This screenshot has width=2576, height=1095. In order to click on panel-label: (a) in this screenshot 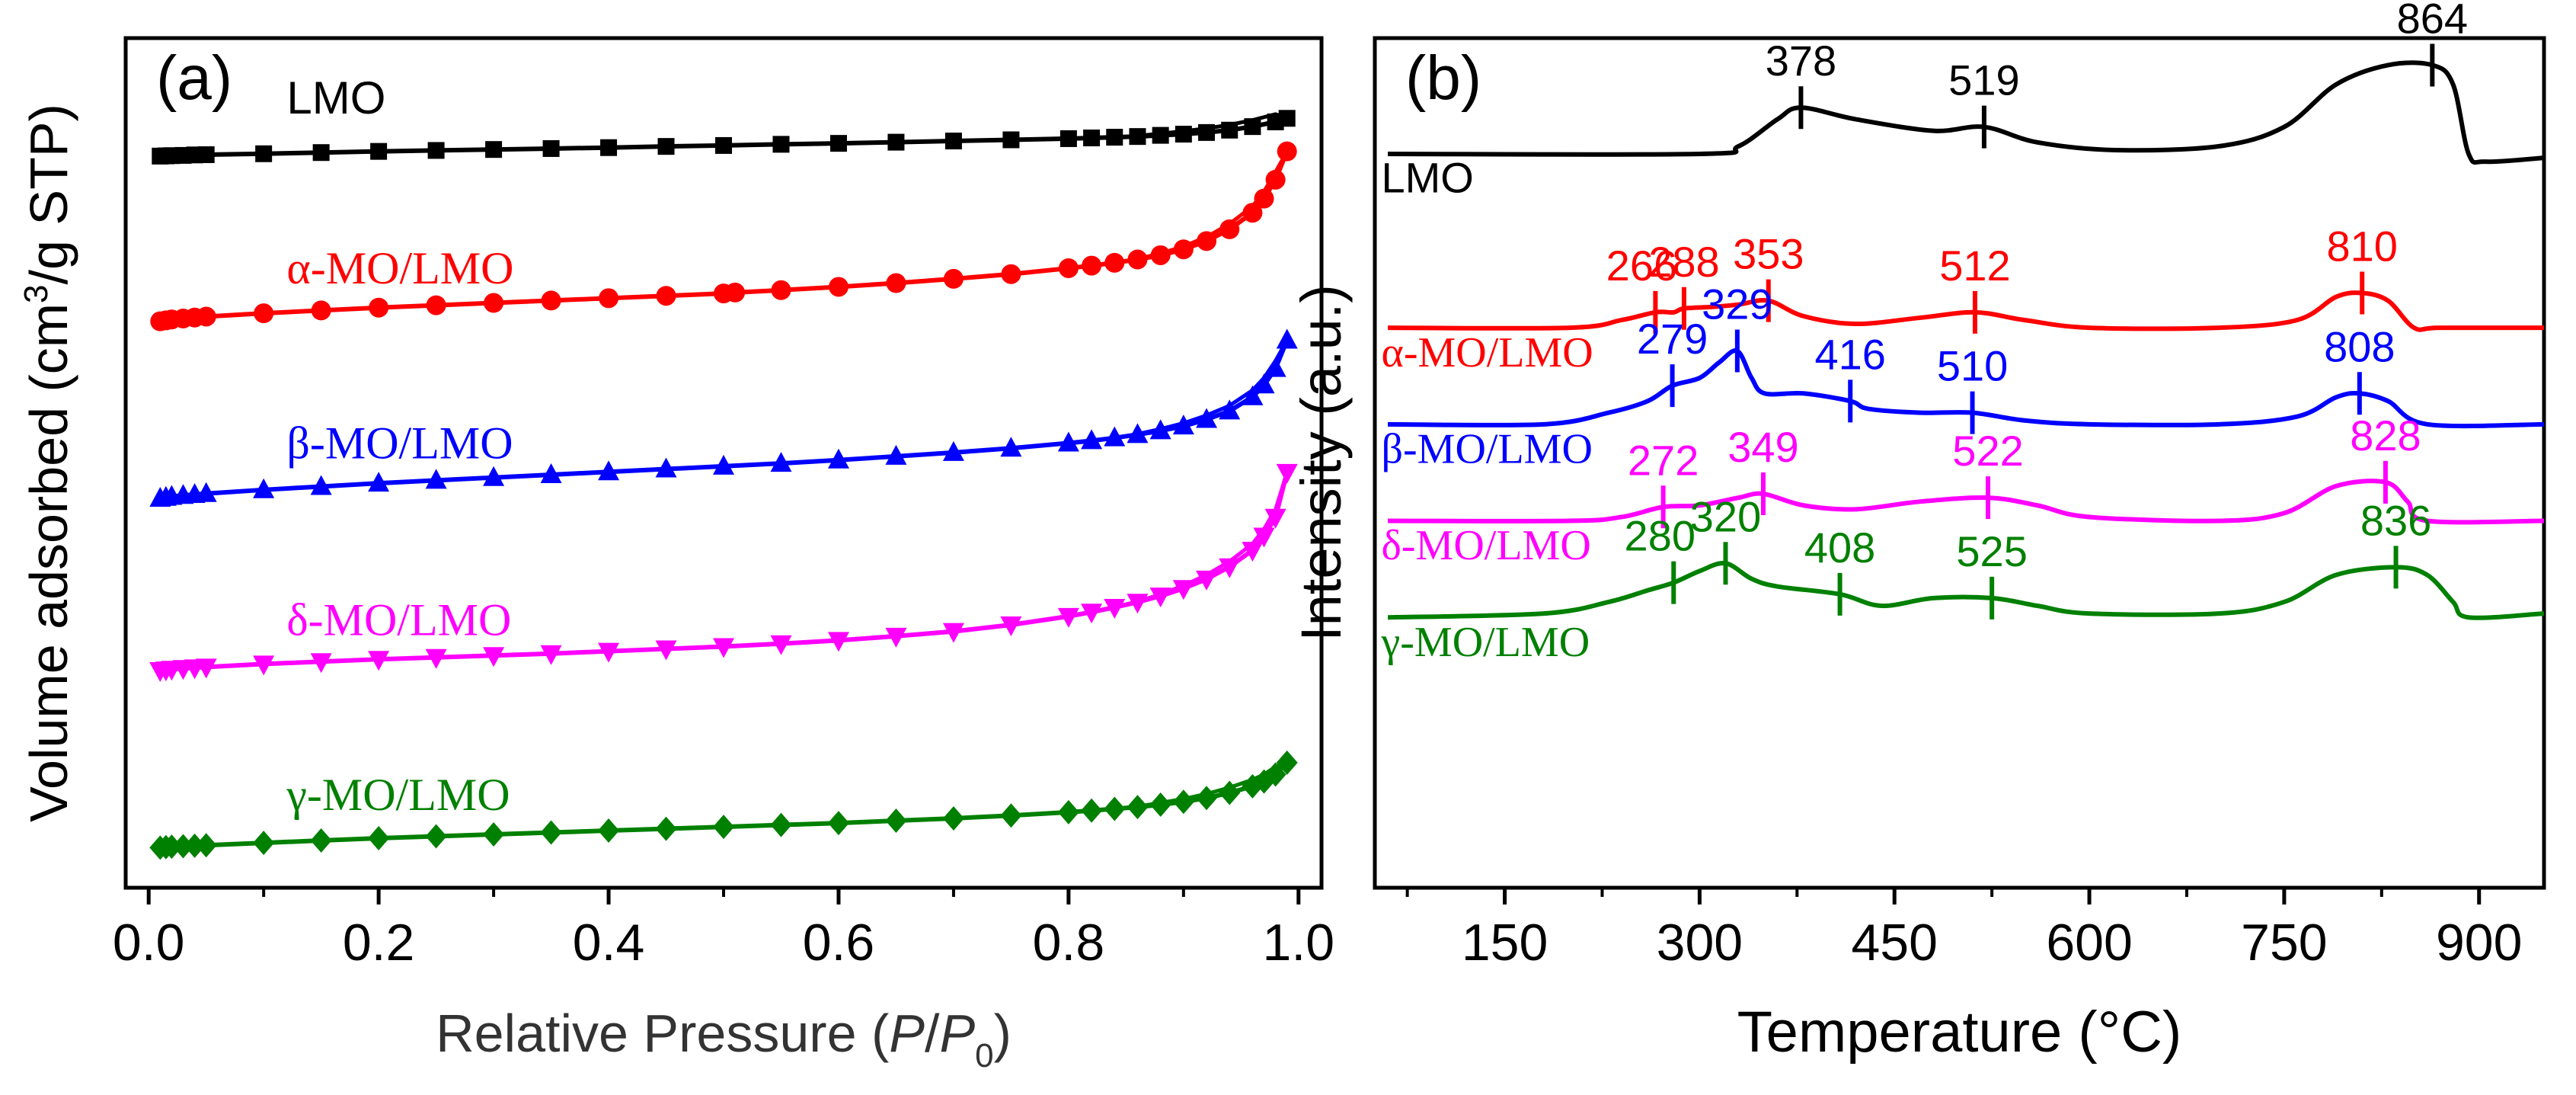, I will do `click(194, 78)`.